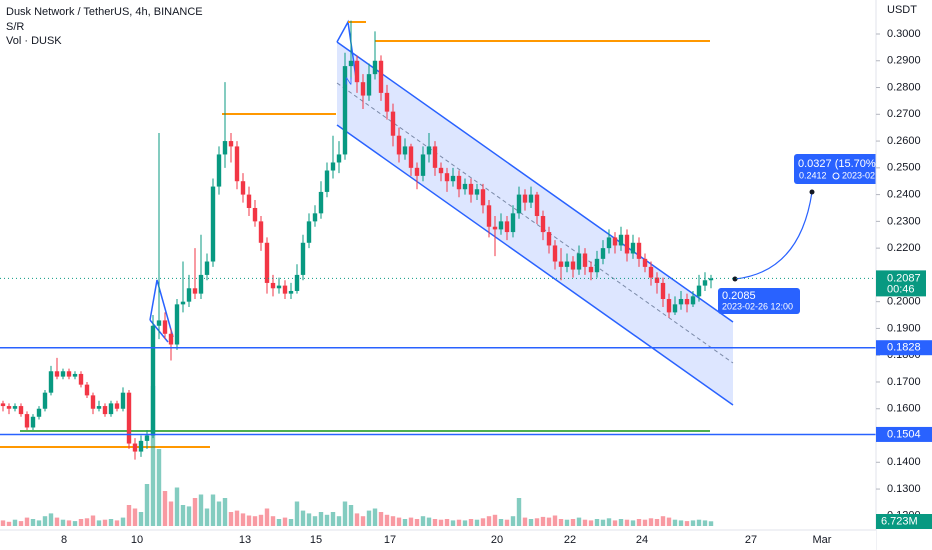 This screenshot has height=550, width=932. Describe the element at coordinates (904, 434) in the screenshot. I see `price-line-box` at that location.